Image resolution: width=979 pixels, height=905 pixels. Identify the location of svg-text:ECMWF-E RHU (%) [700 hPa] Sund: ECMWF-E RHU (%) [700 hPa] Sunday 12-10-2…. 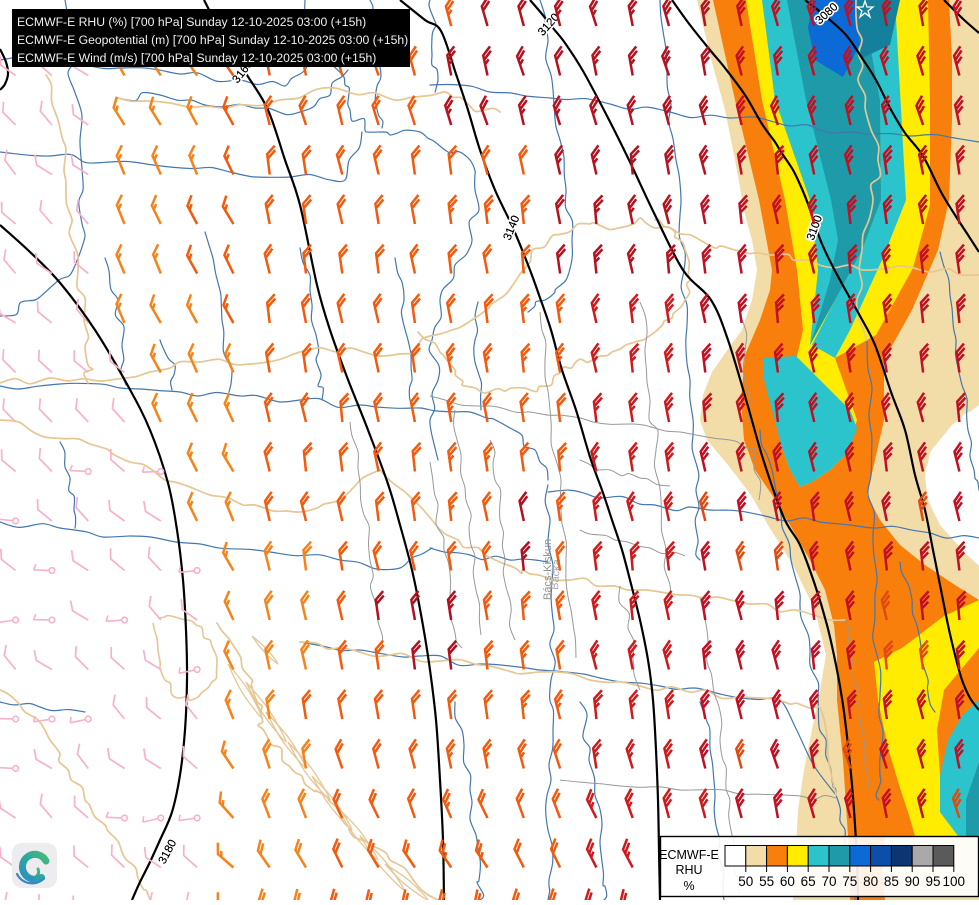
(191, 22).